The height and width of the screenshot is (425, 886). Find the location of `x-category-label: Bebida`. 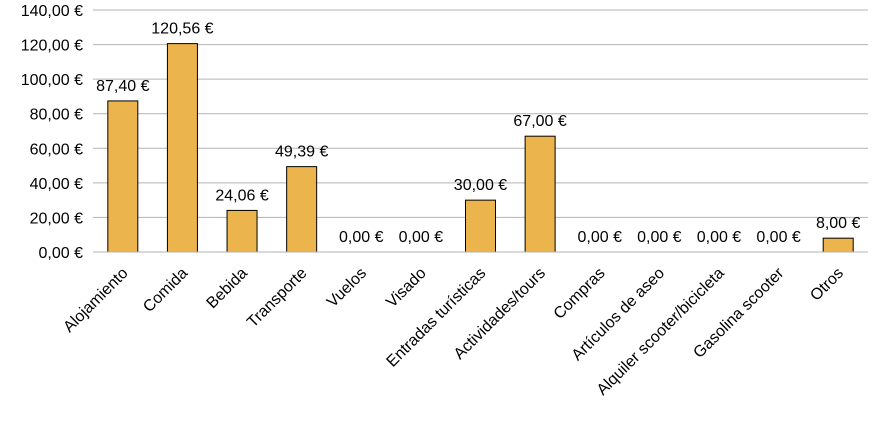

x-category-label: Bebida is located at coordinates (227, 288).